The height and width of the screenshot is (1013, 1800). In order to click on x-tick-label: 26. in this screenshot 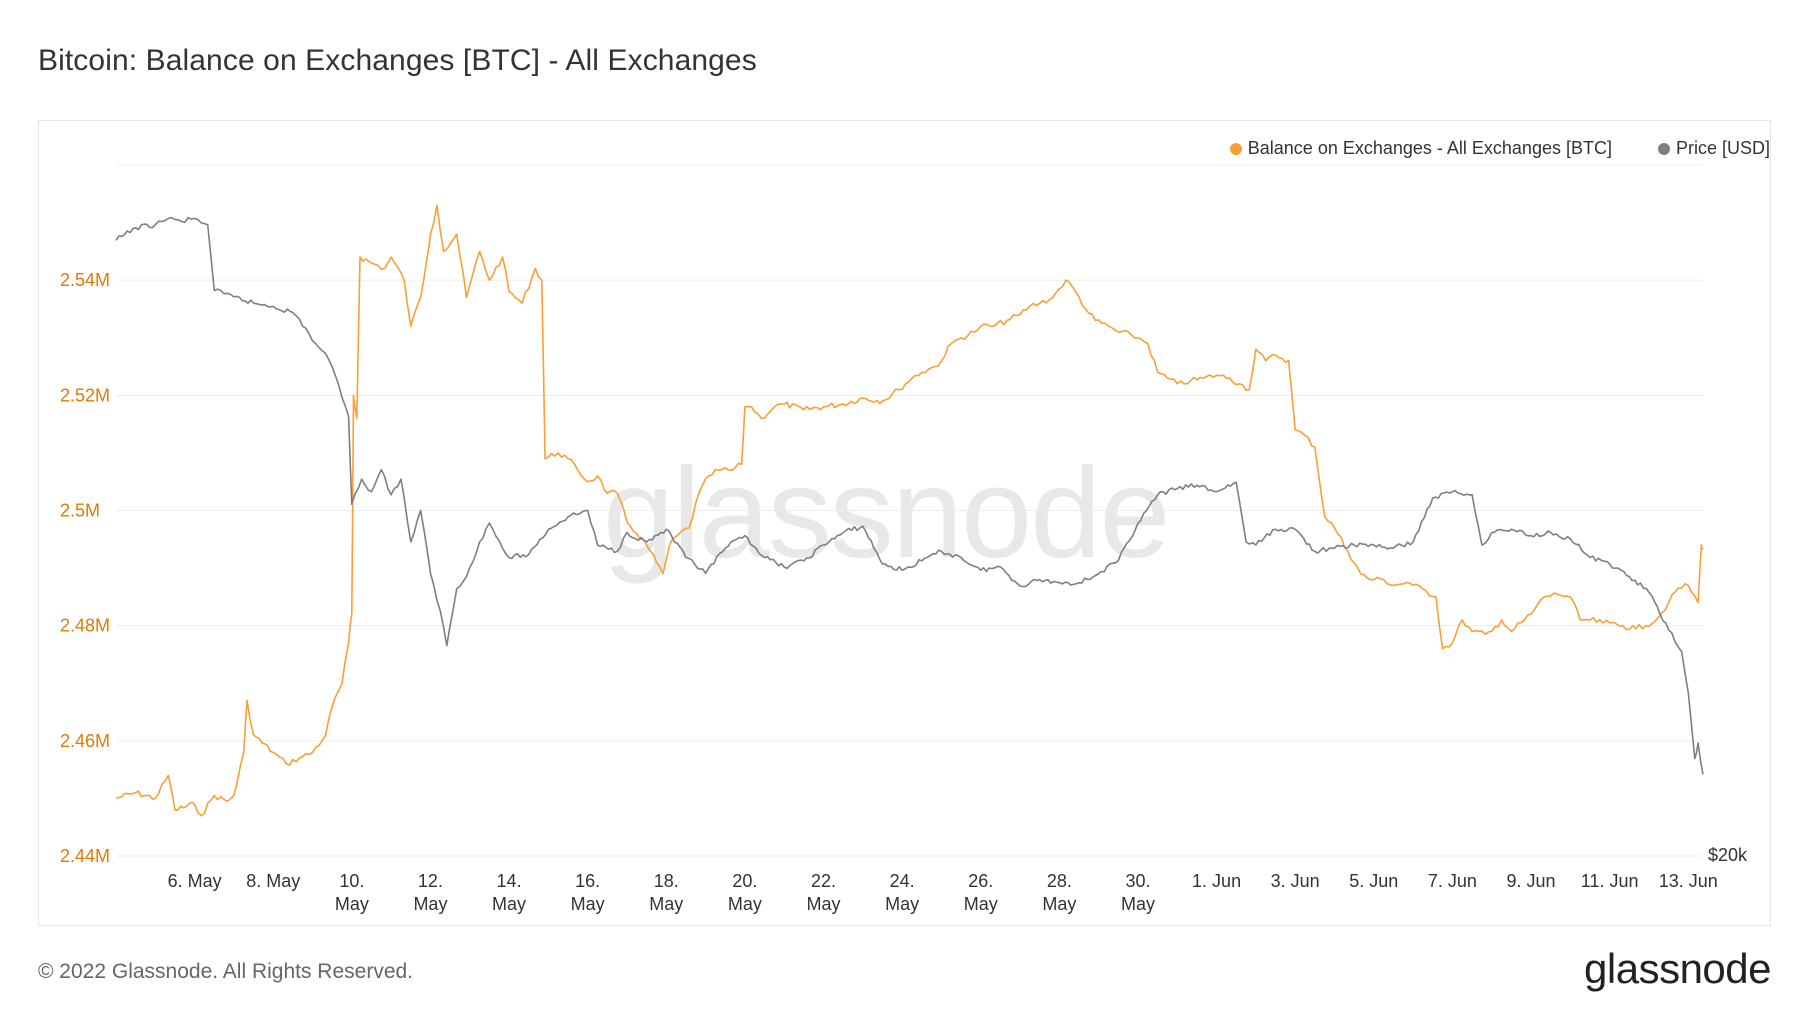, I will do `click(980, 881)`.